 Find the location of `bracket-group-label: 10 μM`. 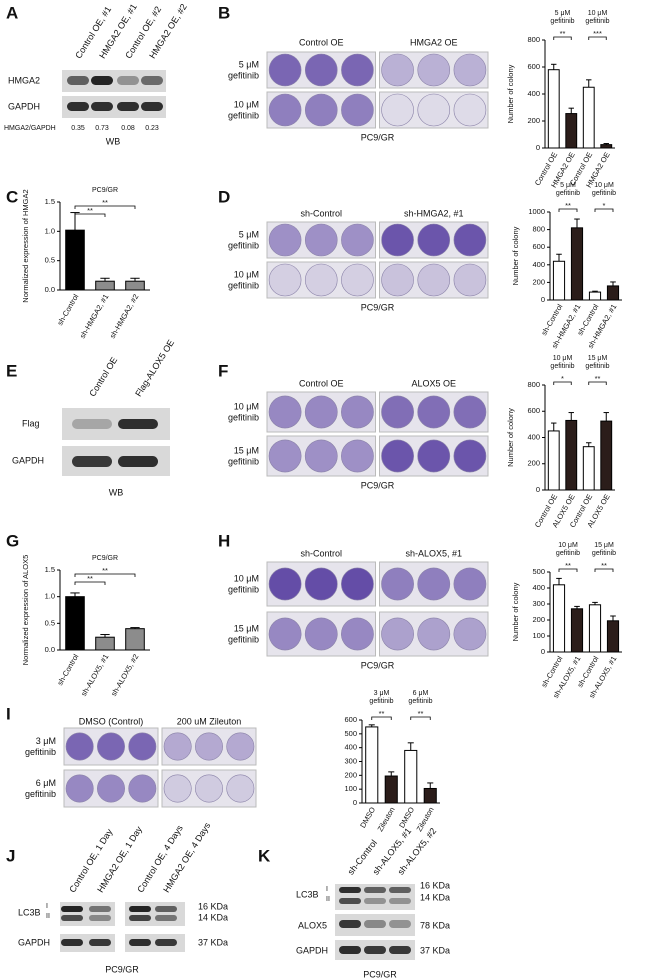

bracket-group-label: 10 μM is located at coordinates (568, 545).